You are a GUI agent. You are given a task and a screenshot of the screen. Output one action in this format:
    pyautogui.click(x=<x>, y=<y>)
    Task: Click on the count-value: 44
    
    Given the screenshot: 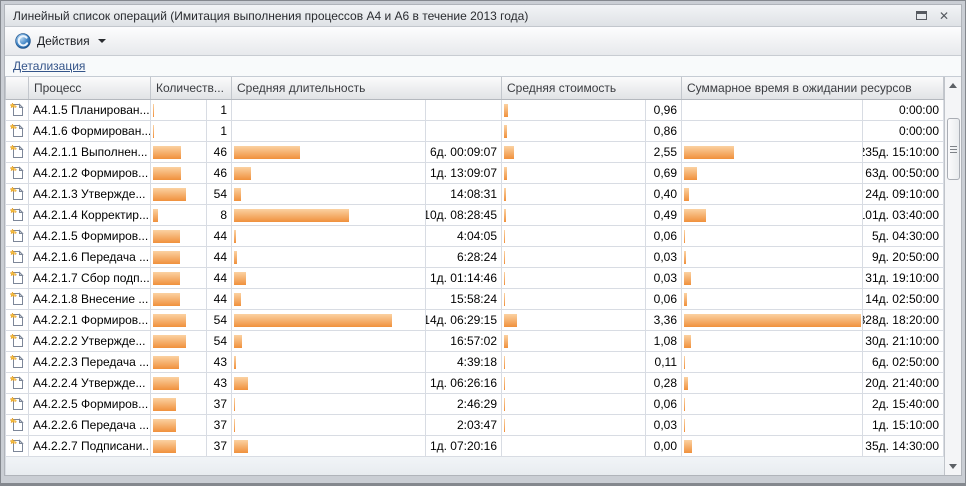 What is the action you would take?
    pyautogui.click(x=219, y=299)
    